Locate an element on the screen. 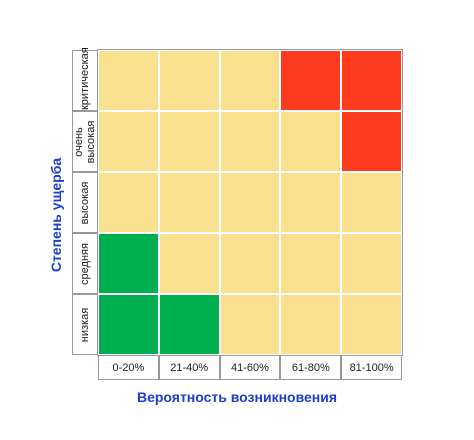 Image resolution: width=474 pixels, height=440 pixels. y-label: средняя is located at coordinates (85, 263).